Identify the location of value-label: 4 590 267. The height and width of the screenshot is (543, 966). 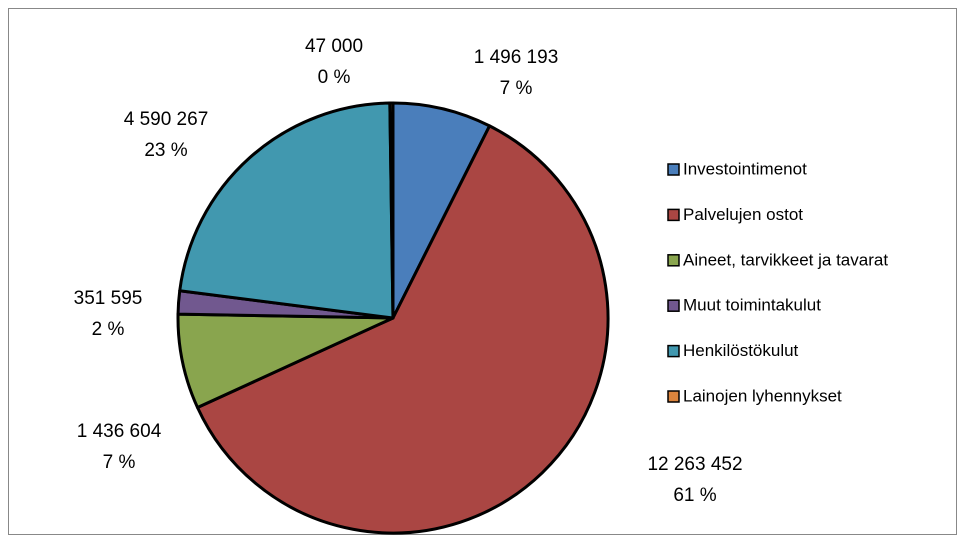
(166, 119).